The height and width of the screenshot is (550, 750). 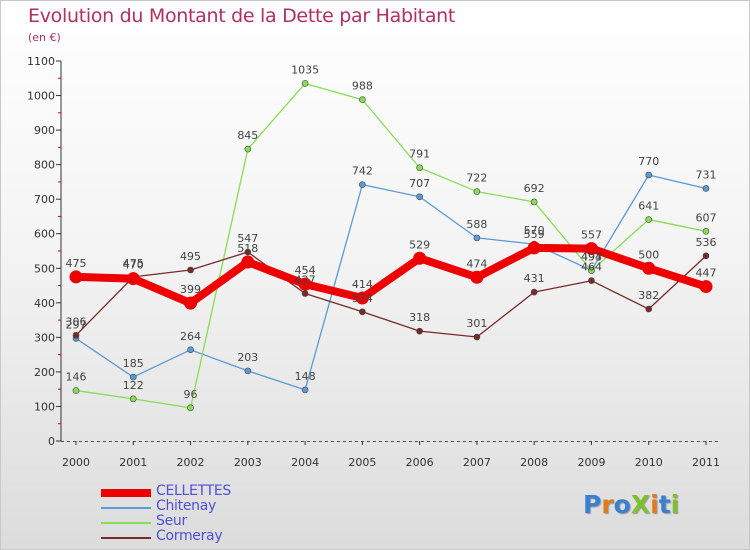 What do you see at coordinates (419, 317) in the screenshot?
I see `data-label-cormeray: 318` at bounding box center [419, 317].